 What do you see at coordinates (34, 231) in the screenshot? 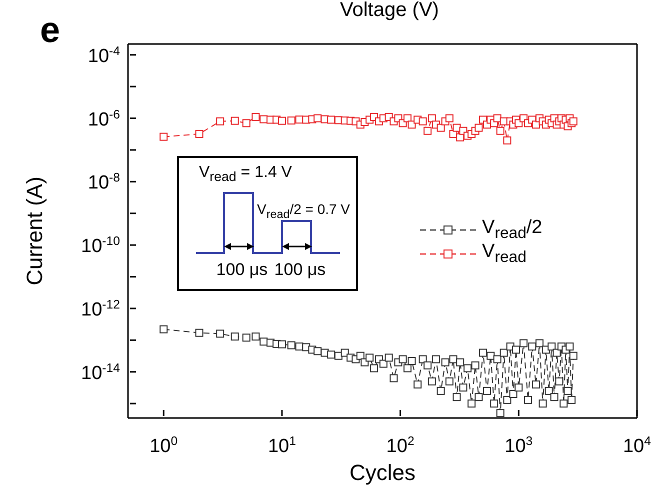
I see `y-axis-title: Current (A)` at bounding box center [34, 231].